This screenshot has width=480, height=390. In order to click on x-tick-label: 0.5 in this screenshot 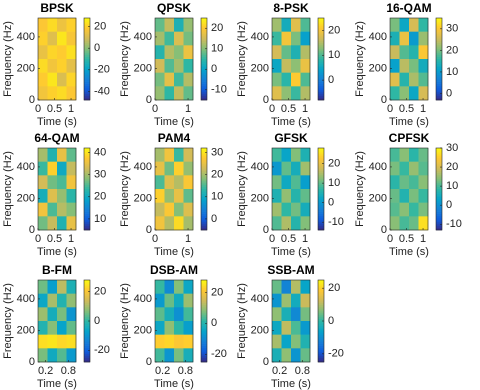, I will do `click(54, 239)`.